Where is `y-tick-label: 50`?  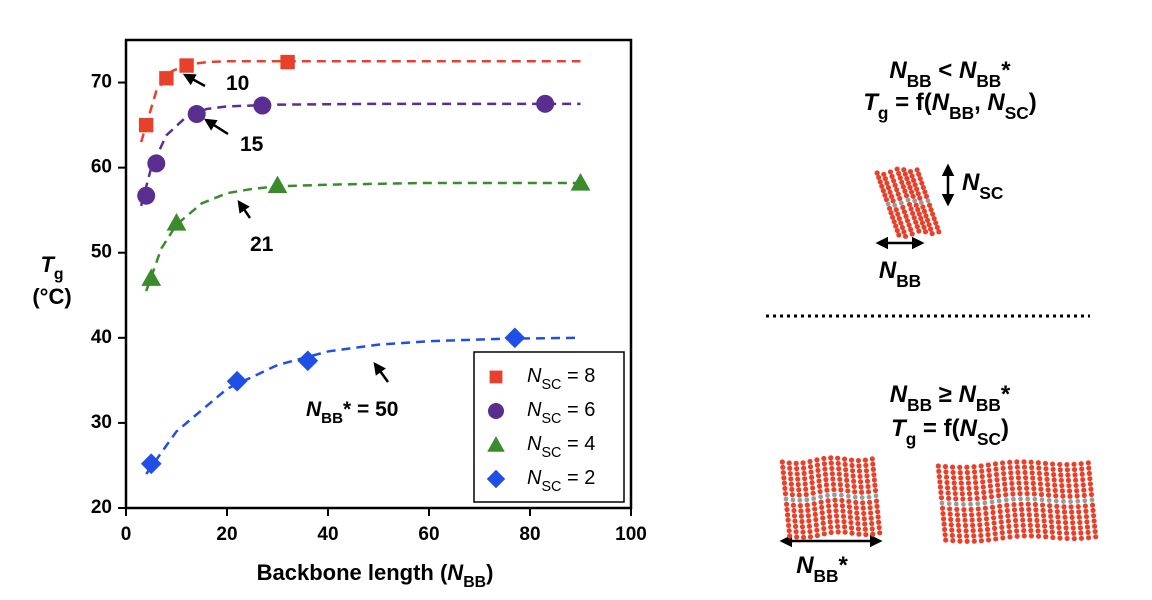
y-tick-label: 50 is located at coordinates (101, 252).